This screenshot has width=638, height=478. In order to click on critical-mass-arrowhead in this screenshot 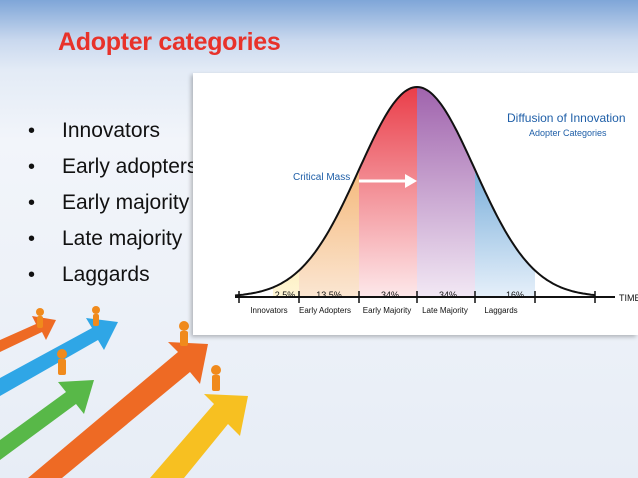, I will do `click(411, 181)`.